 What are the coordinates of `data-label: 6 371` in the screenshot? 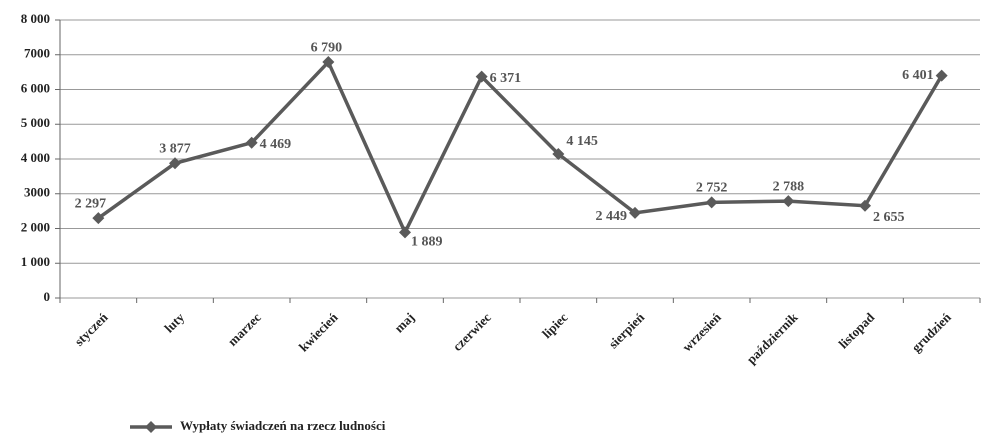 It's located at (505, 78).